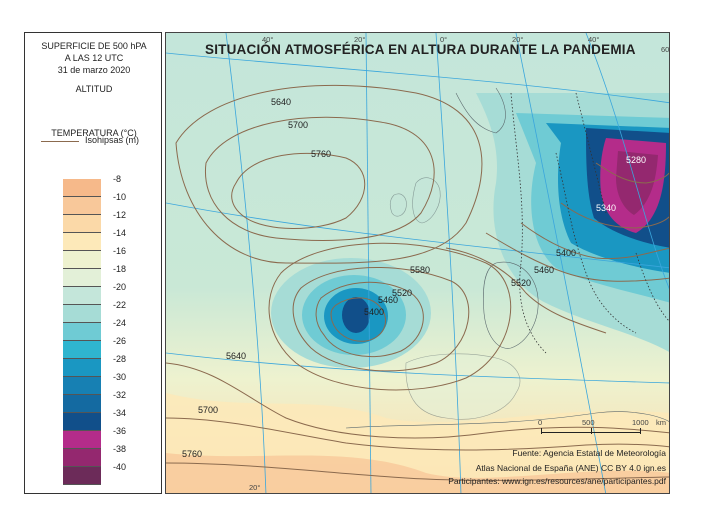  Describe the element at coordinates (112, 140) in the screenshot. I see `isohypse-label: Isohipsas (m)` at that location.